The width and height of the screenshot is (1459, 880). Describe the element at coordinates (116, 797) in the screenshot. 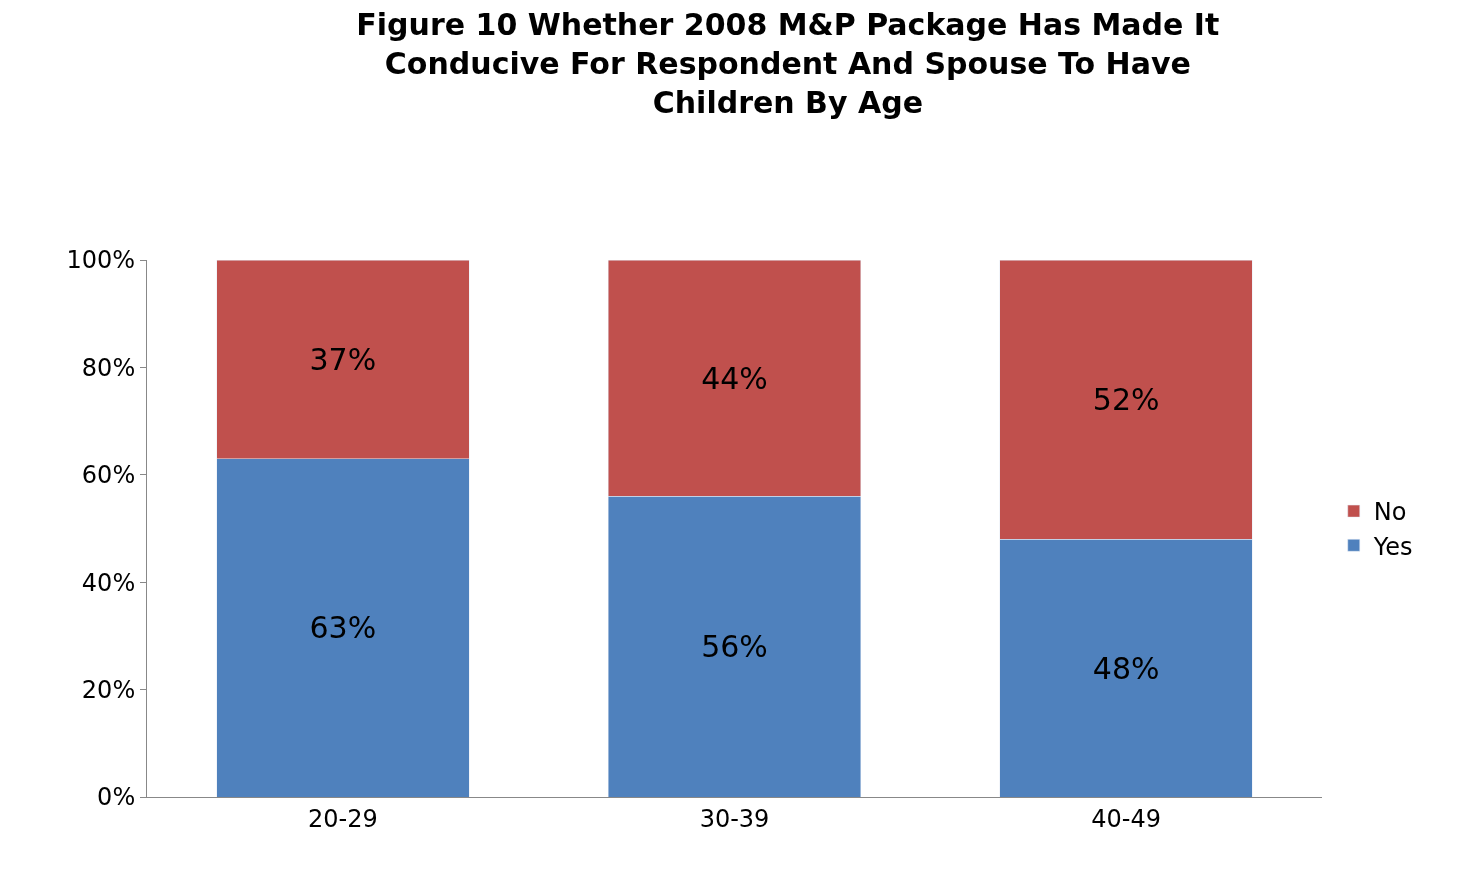

I see `y-tick-label: 0%` at that location.